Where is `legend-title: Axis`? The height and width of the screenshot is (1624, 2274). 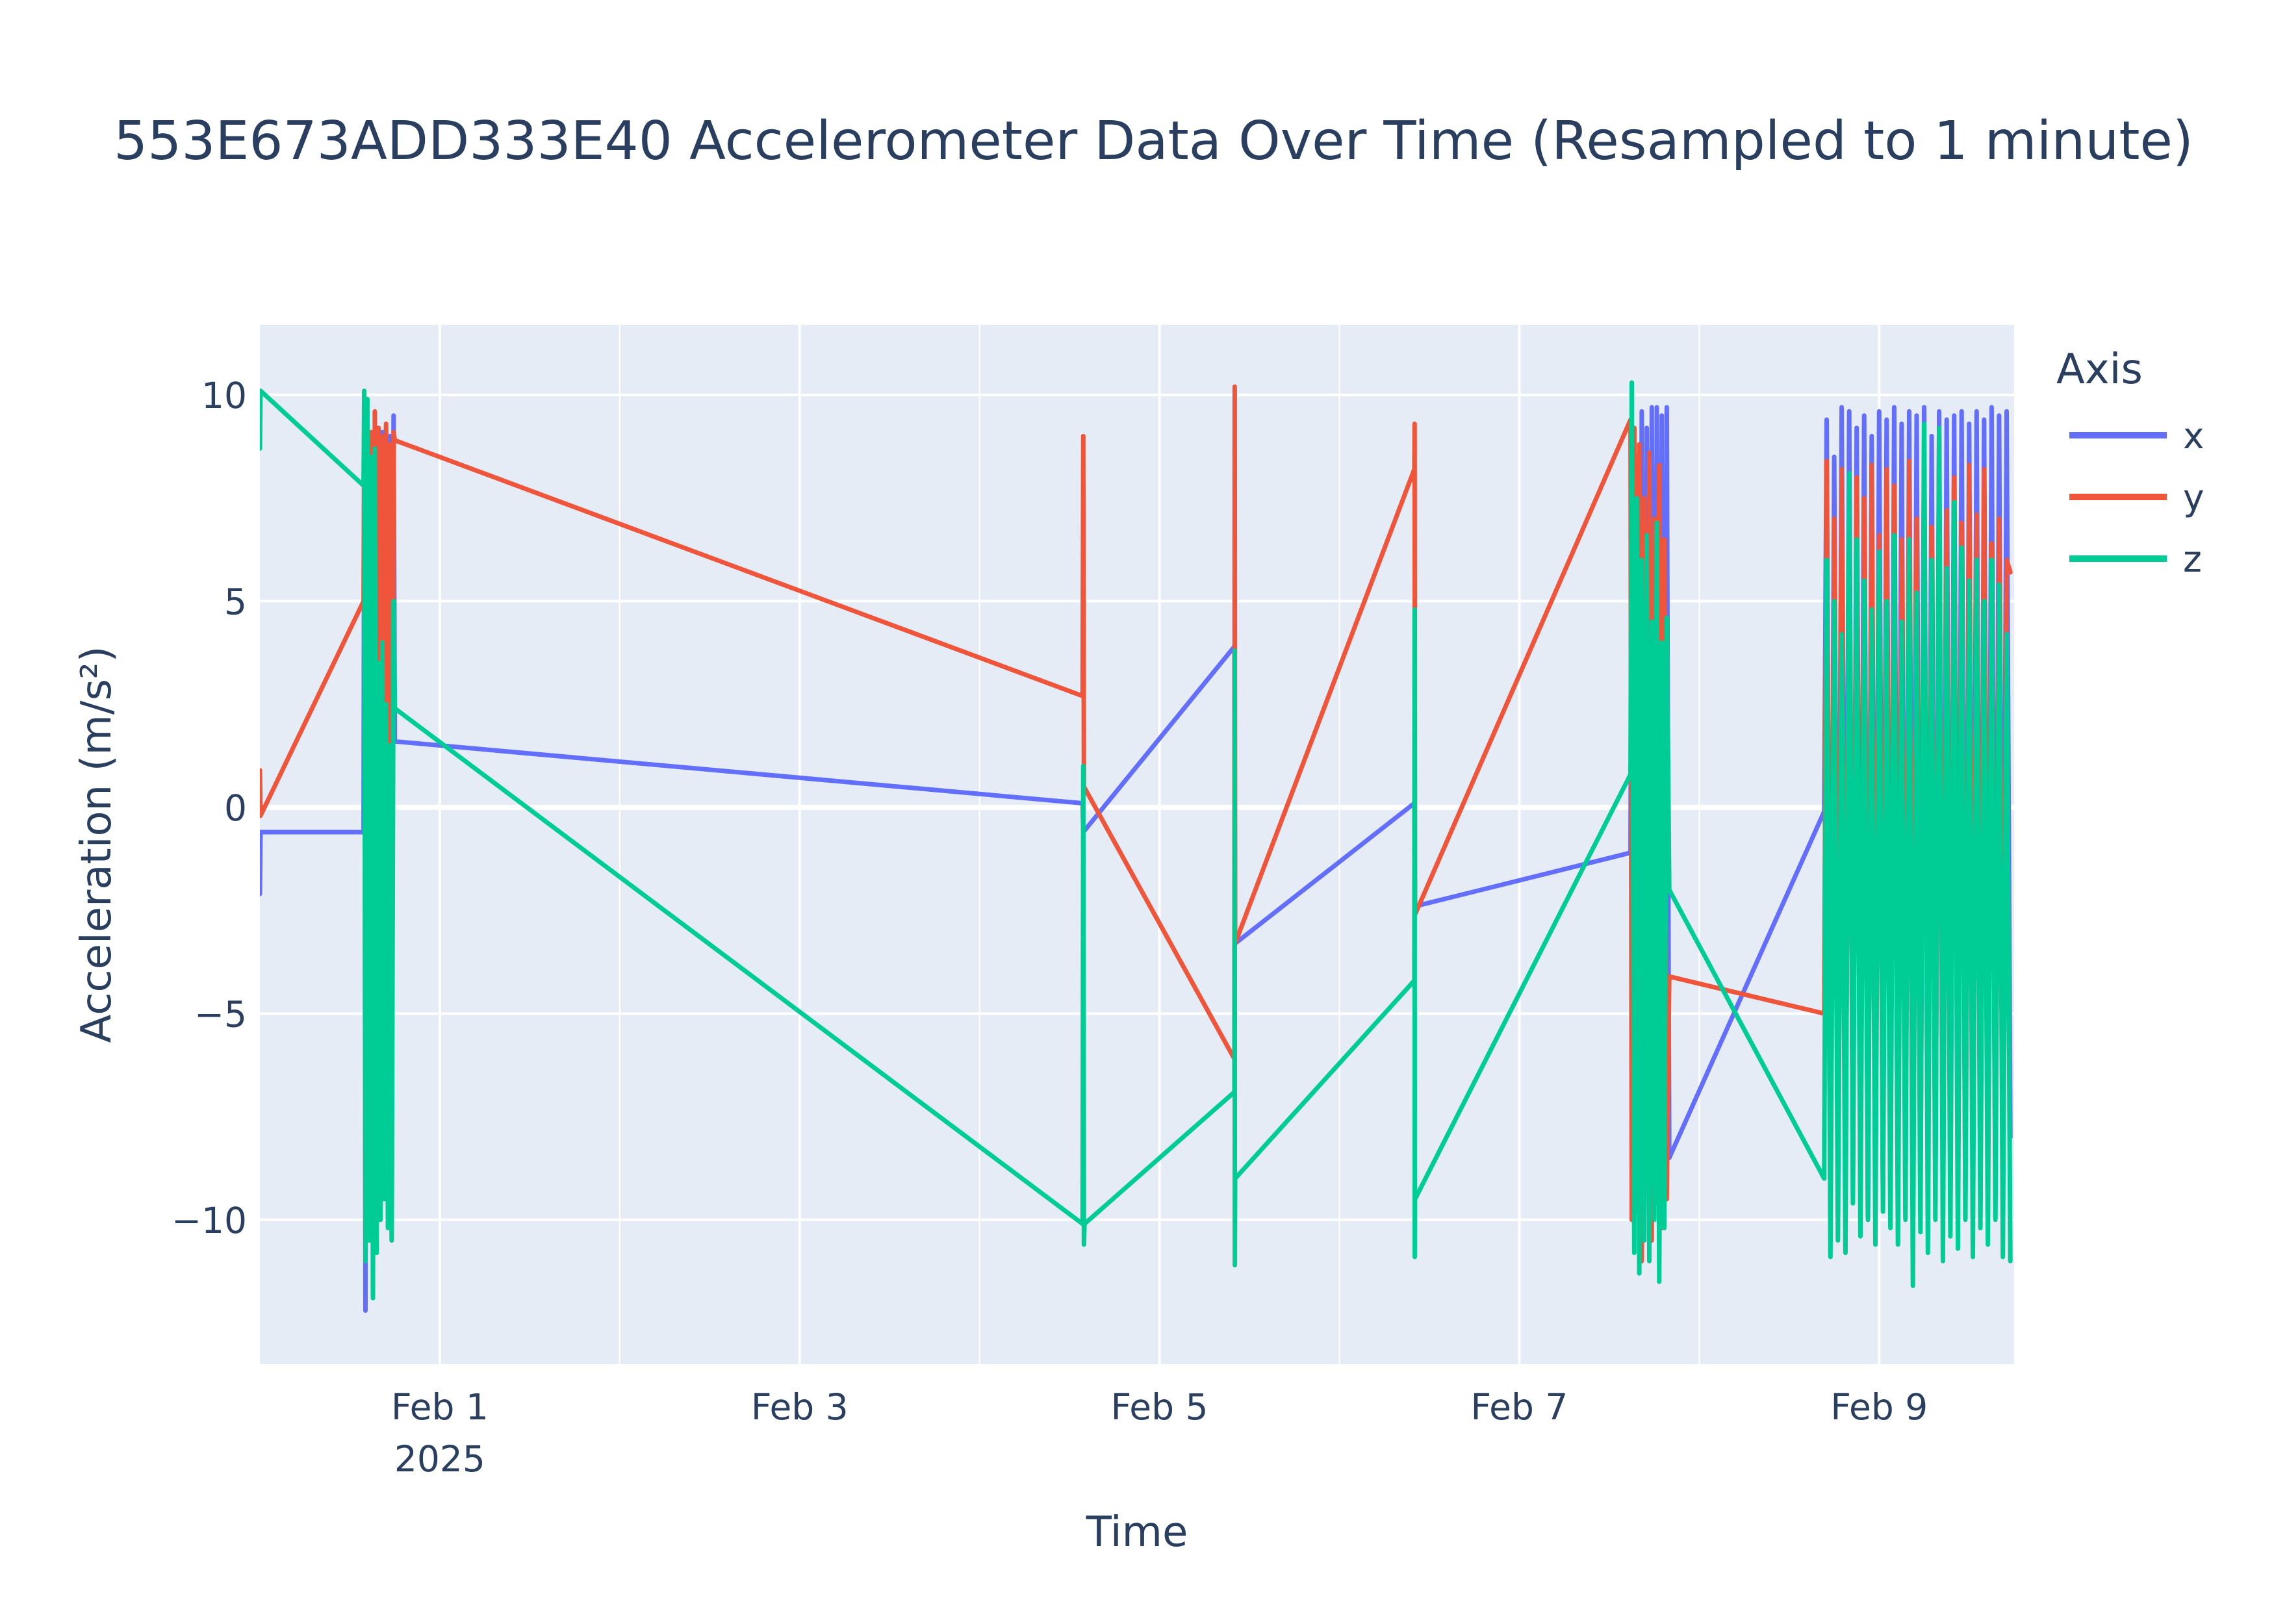
legend-title: Axis is located at coordinates (2099, 370).